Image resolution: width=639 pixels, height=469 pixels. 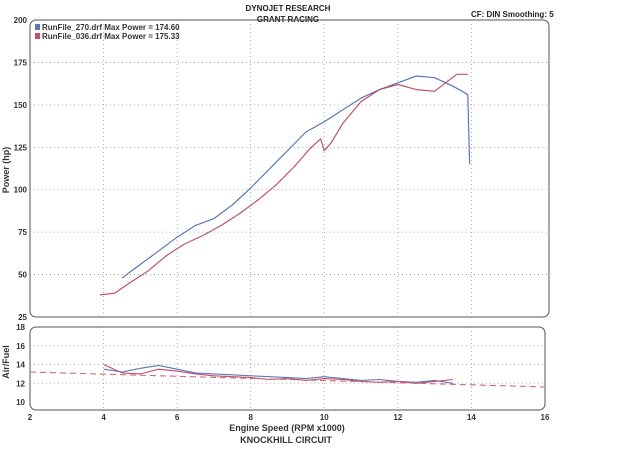 What do you see at coordinates (20, 402) in the screenshot?
I see `airfuel-y-tick-label: 10` at bounding box center [20, 402].